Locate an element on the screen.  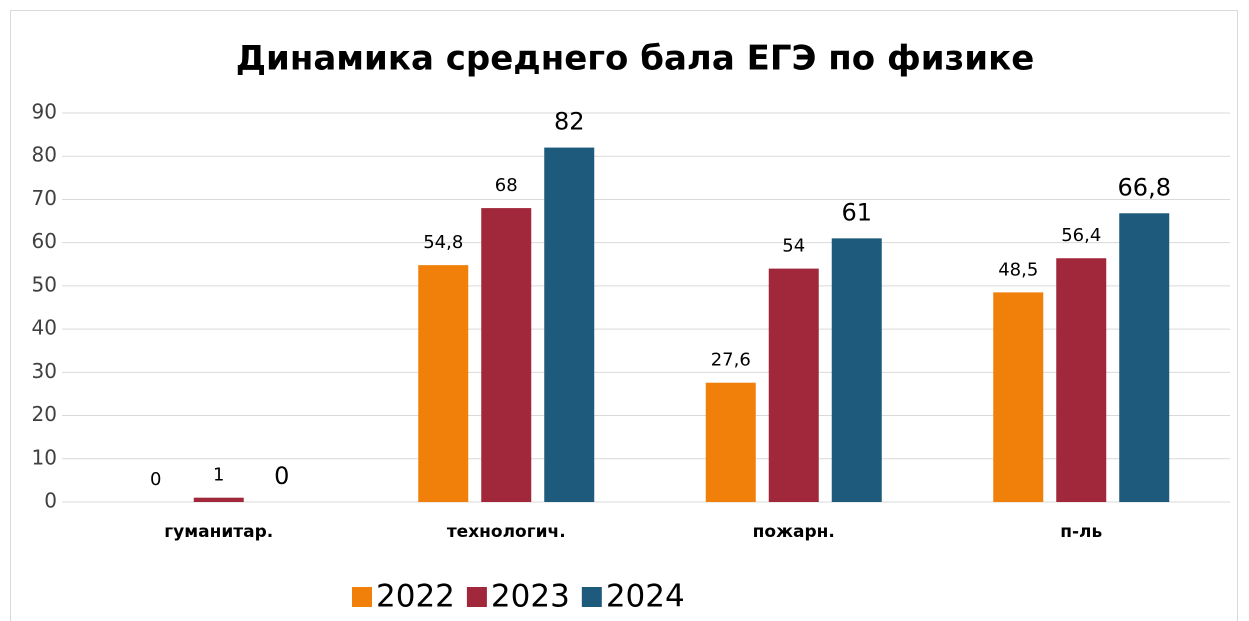
y-tick-label: 10 is located at coordinates (44, 457).